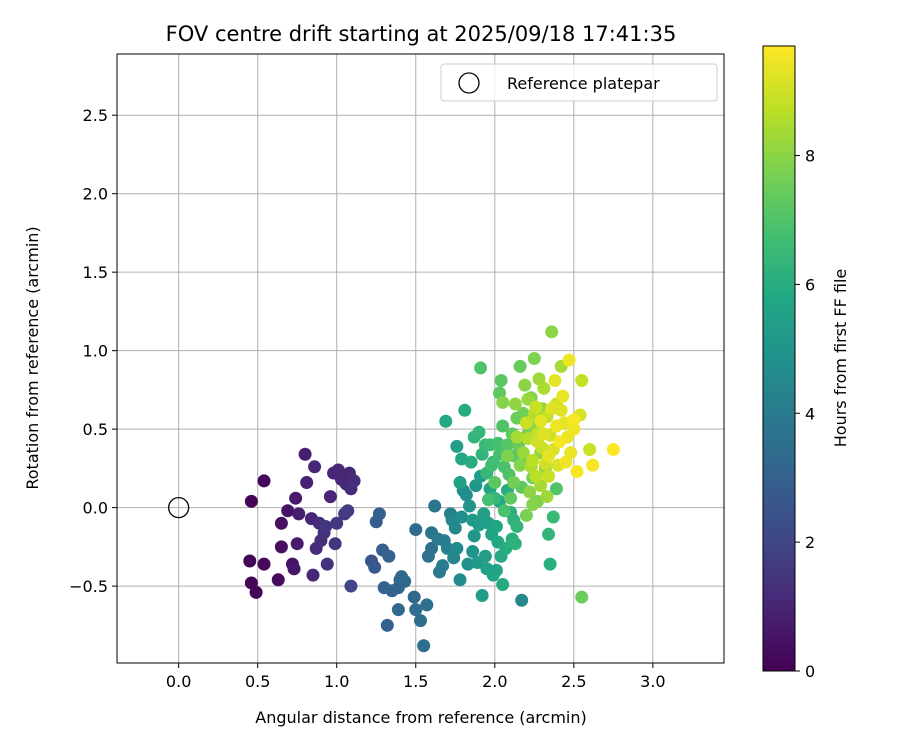 The image size is (900, 750). What do you see at coordinates (652, 681) in the screenshot?
I see `x-tick-label: 3.0` at bounding box center [652, 681].